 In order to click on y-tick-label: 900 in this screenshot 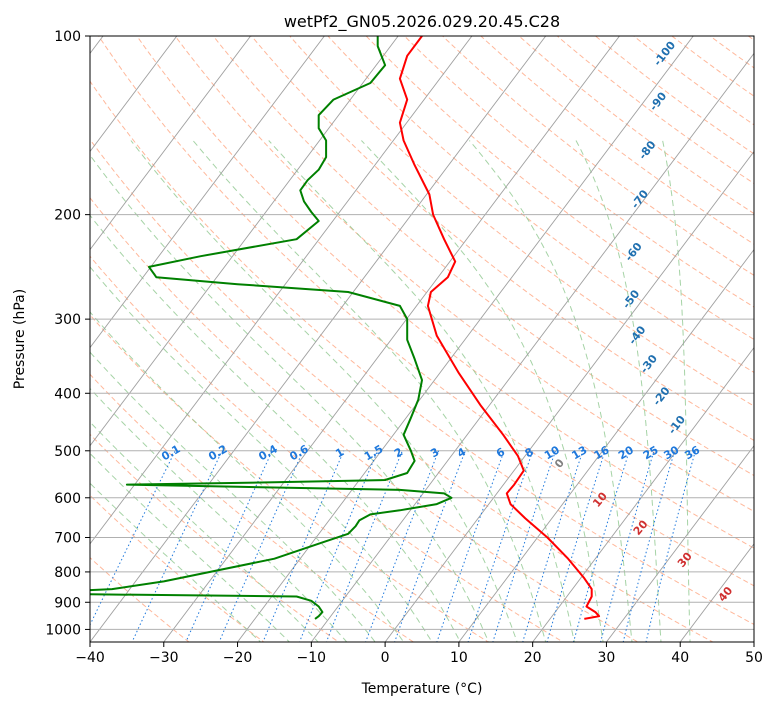, I will do `click(67, 603)`.